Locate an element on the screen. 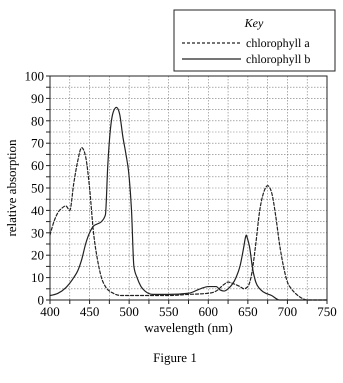 This screenshot has width=343, height=383. y-axis-title: relative absorption is located at coordinates (11, 187).